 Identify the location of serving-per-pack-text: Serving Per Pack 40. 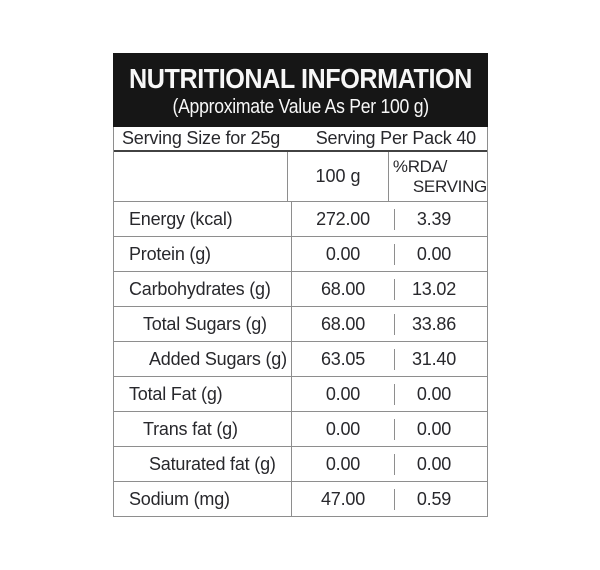
(395, 138).